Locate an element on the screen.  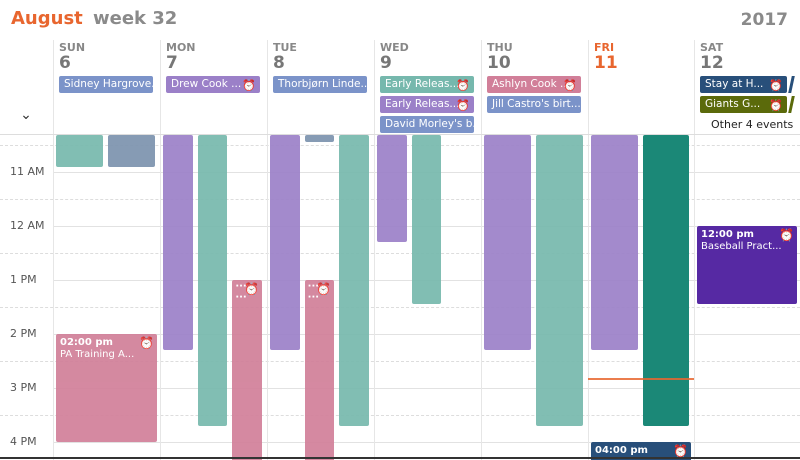
time-label: 3 PM is located at coordinates (23, 387).